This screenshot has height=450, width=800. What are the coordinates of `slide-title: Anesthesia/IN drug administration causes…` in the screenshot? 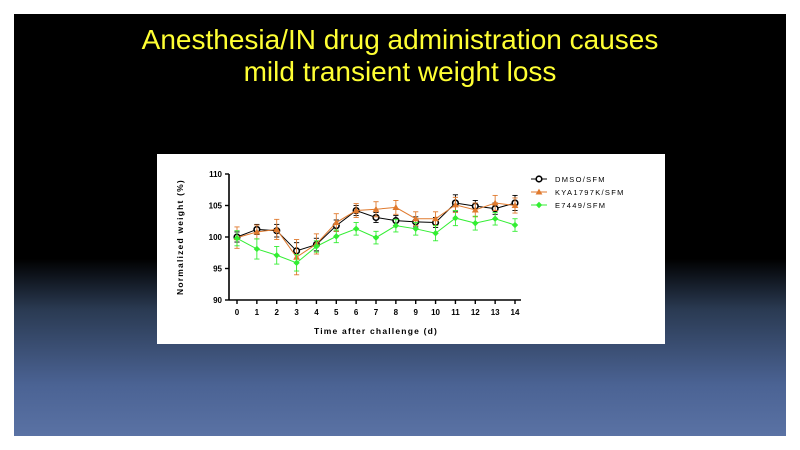 It's located at (400, 56).